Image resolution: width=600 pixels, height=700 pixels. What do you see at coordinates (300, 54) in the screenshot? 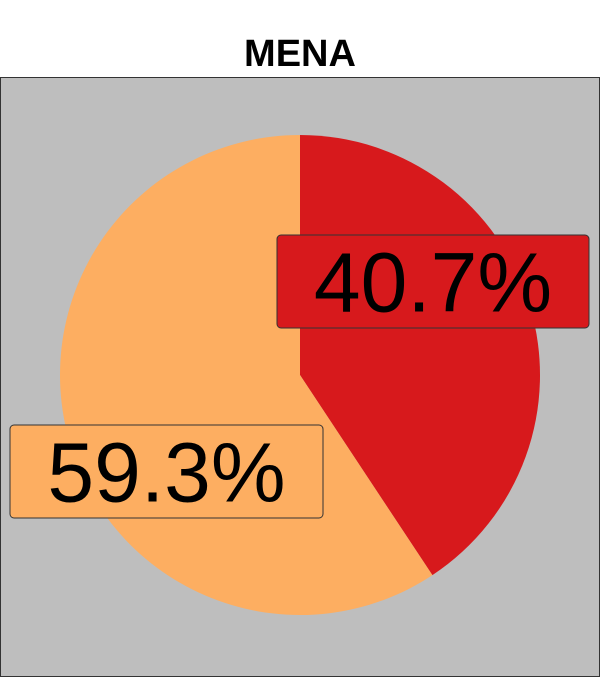
I see `chart-title: MENA` at bounding box center [300, 54].